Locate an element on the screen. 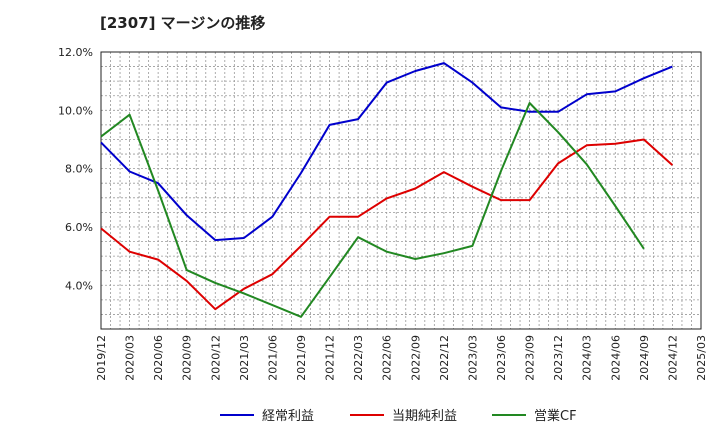 The height and width of the screenshot is (440, 720). x-tick-label: 2021/12 is located at coordinates (330, 358).